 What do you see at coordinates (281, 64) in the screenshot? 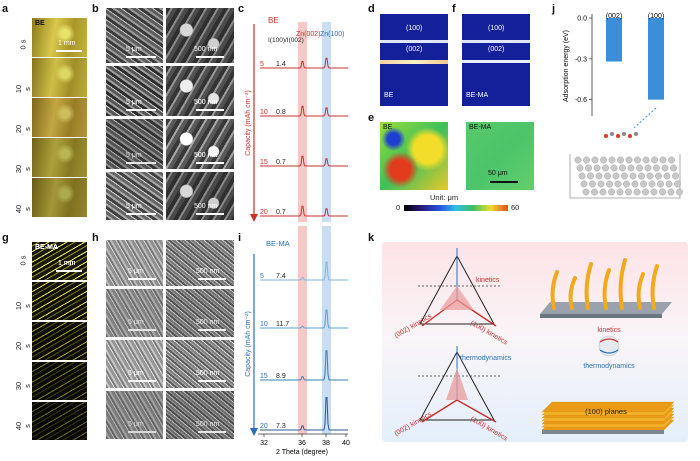
I see `ratio-value: 1.4` at bounding box center [281, 64].